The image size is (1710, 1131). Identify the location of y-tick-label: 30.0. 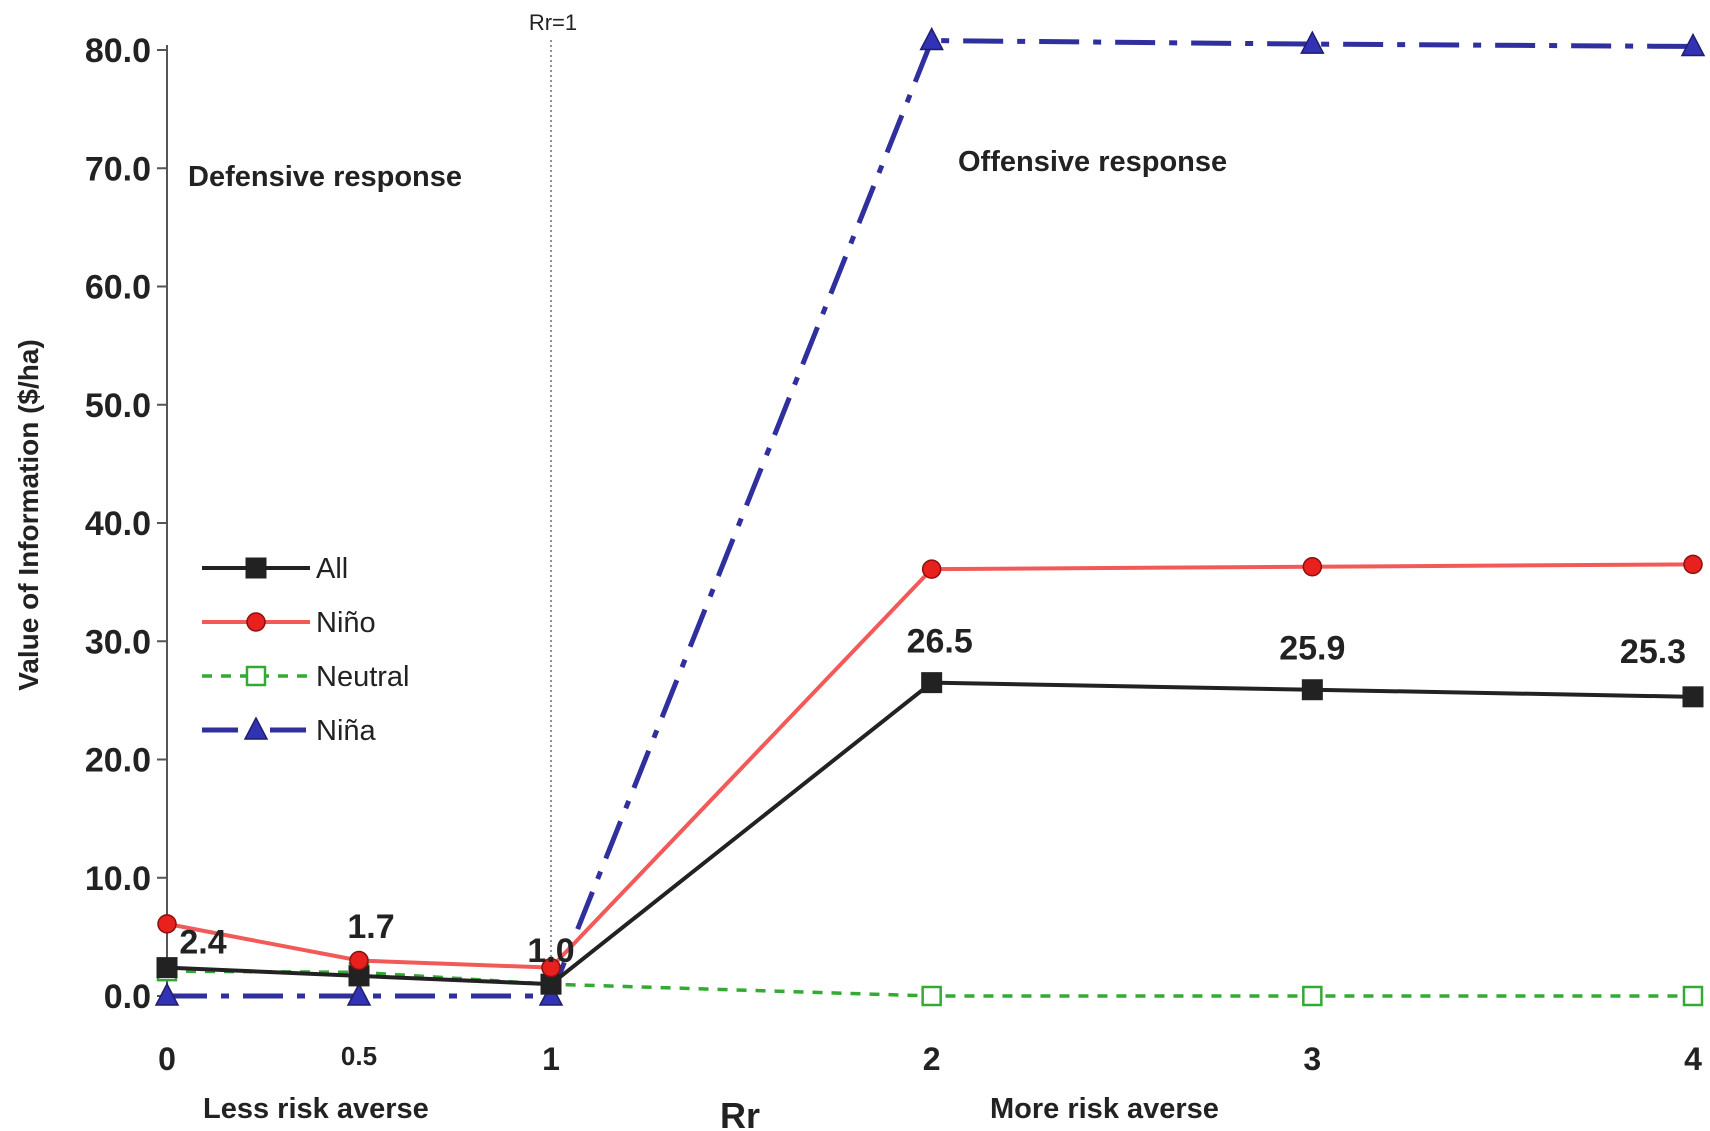
(118, 642).